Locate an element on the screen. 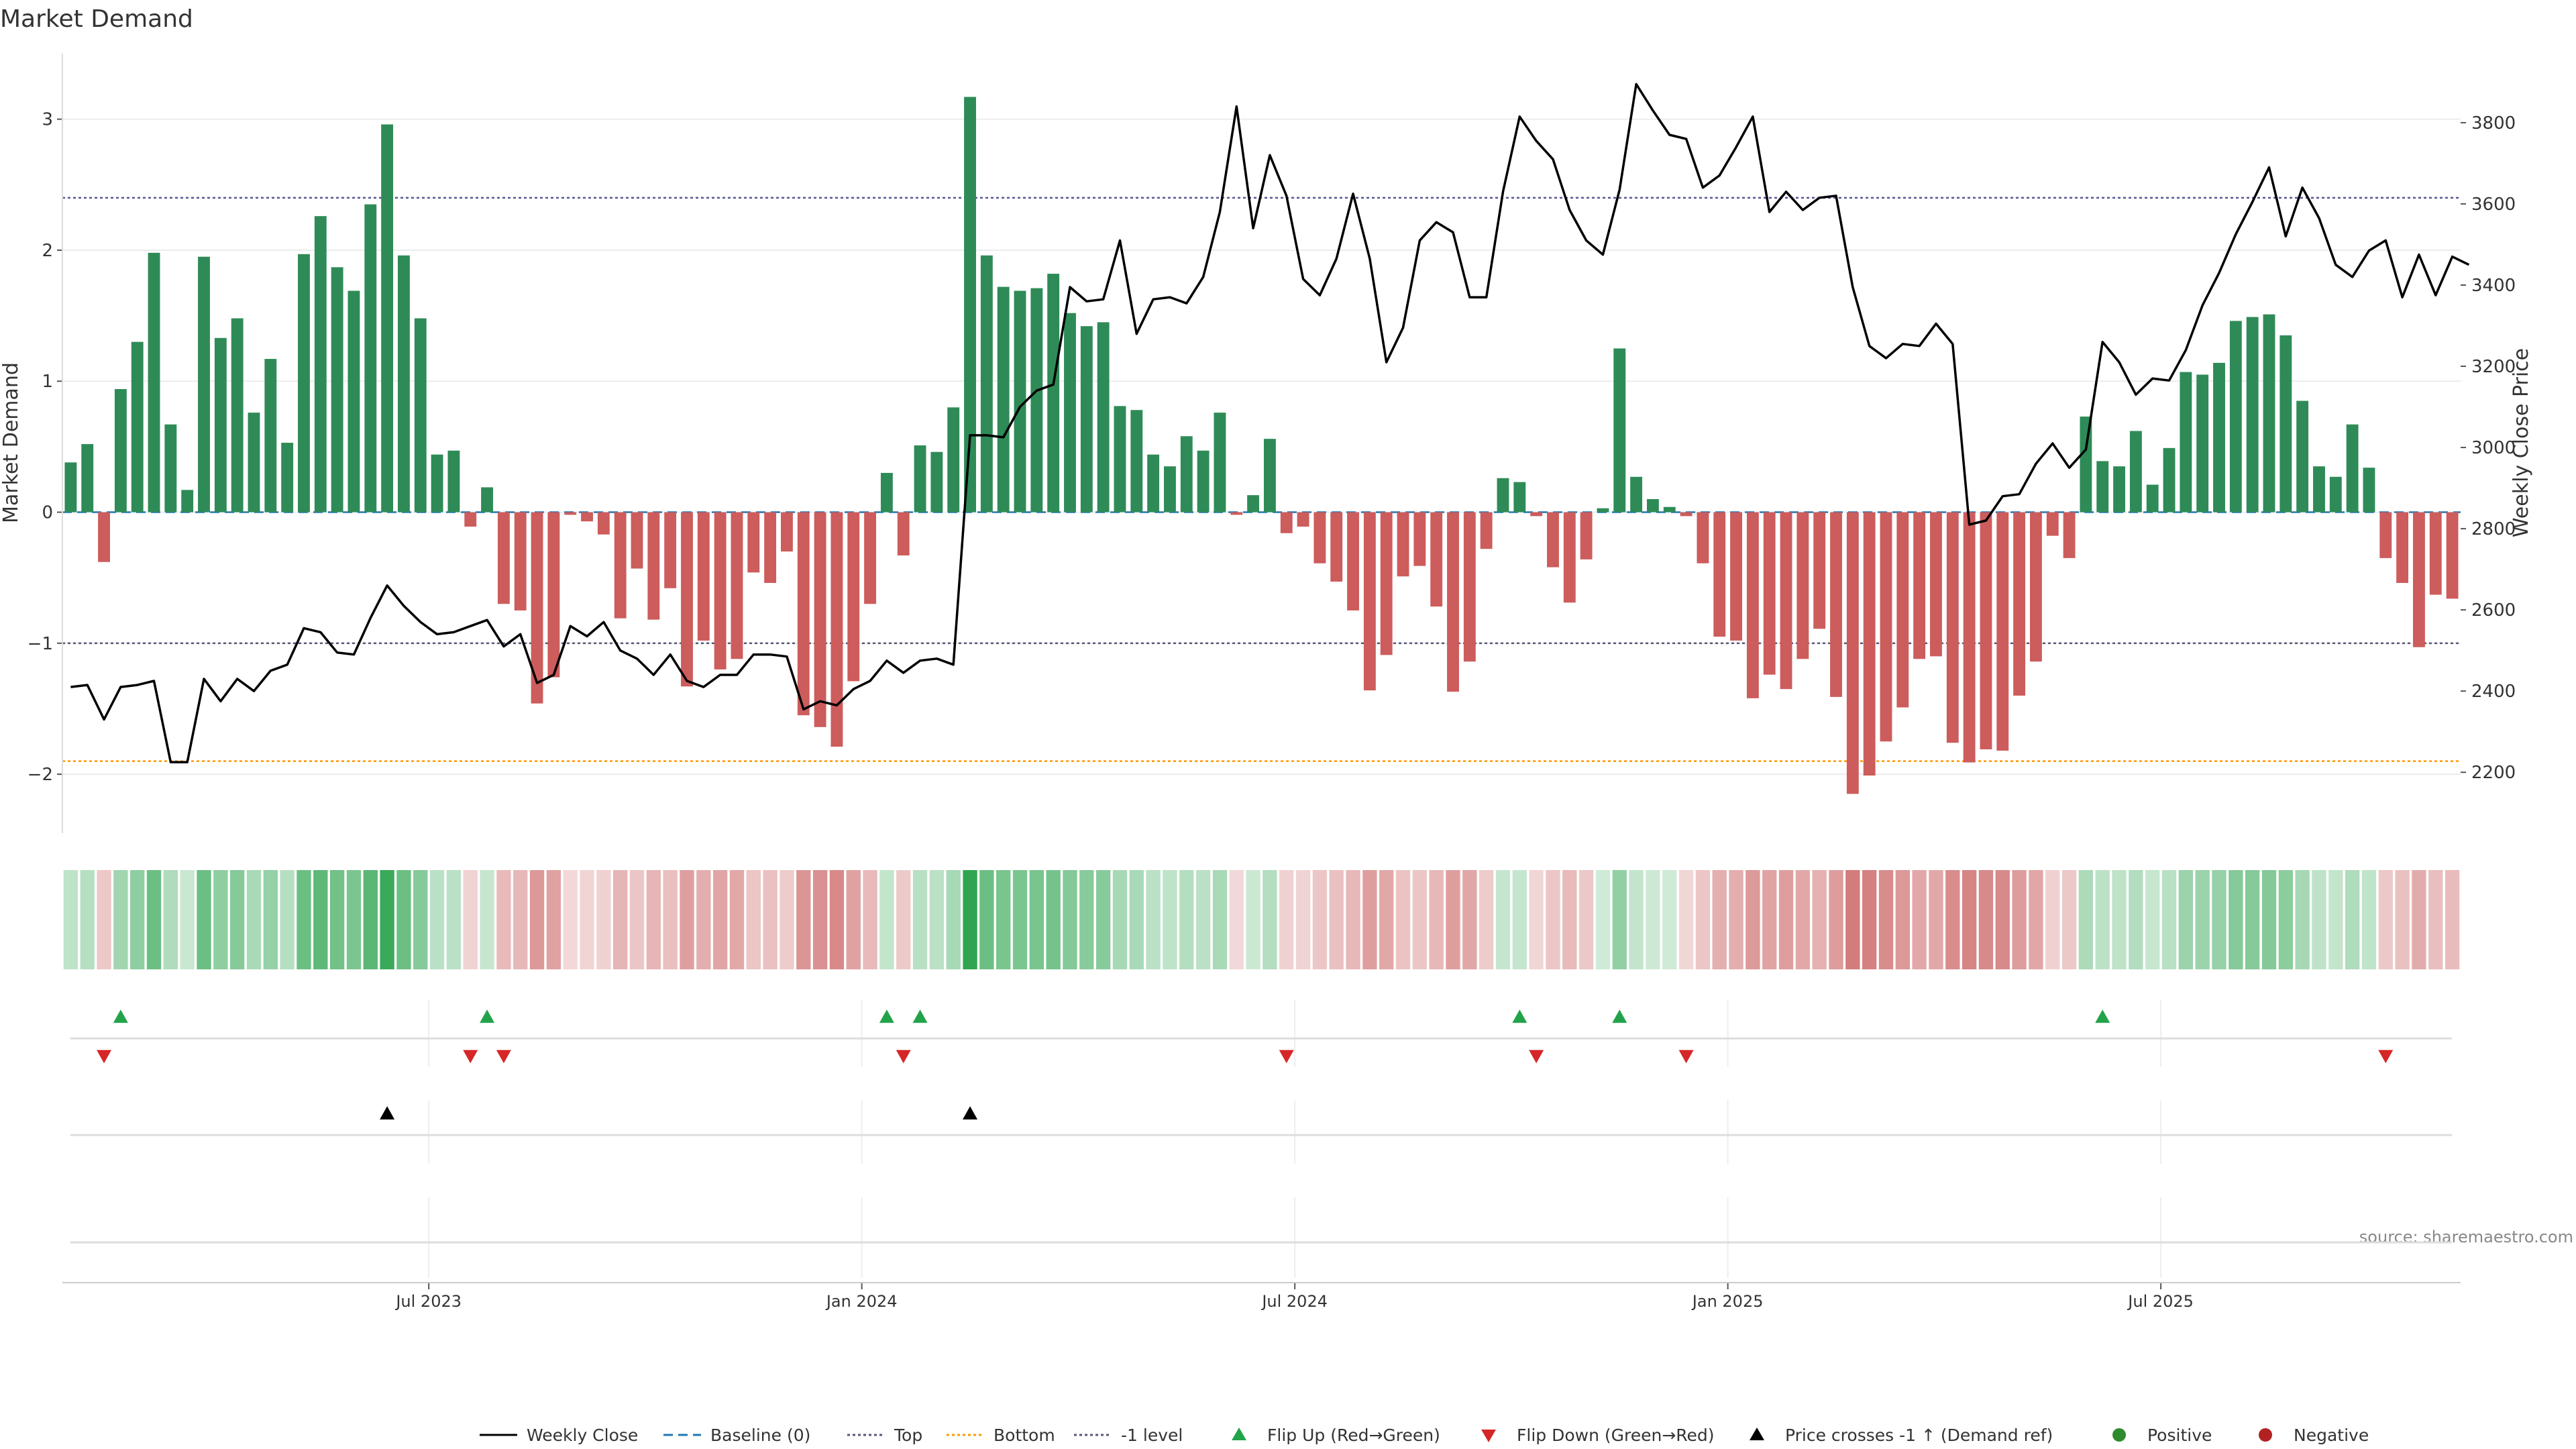  x-tick-label: Jul 2025 is located at coordinates (2160, 1301).